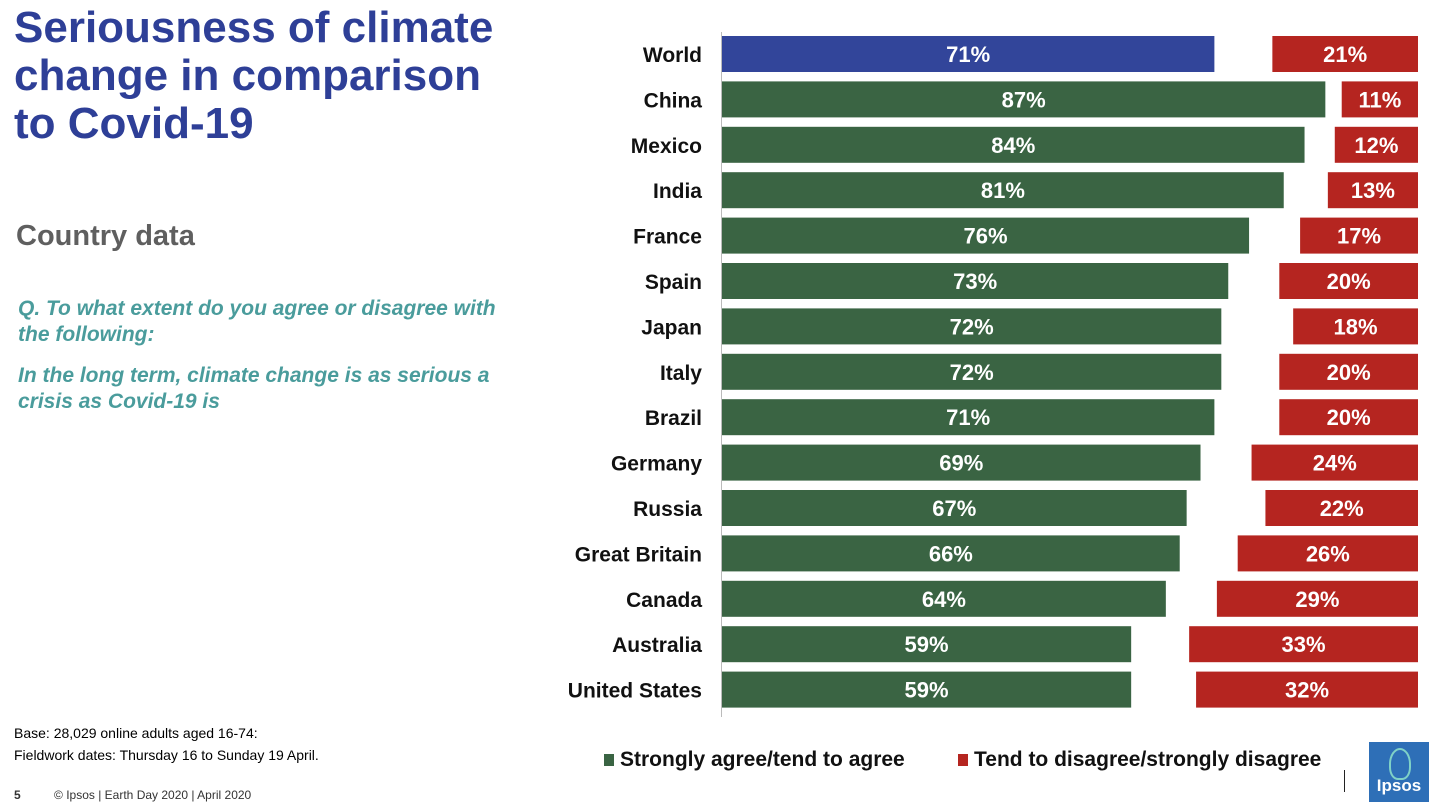  I want to click on category-label: World, so click(672, 55).